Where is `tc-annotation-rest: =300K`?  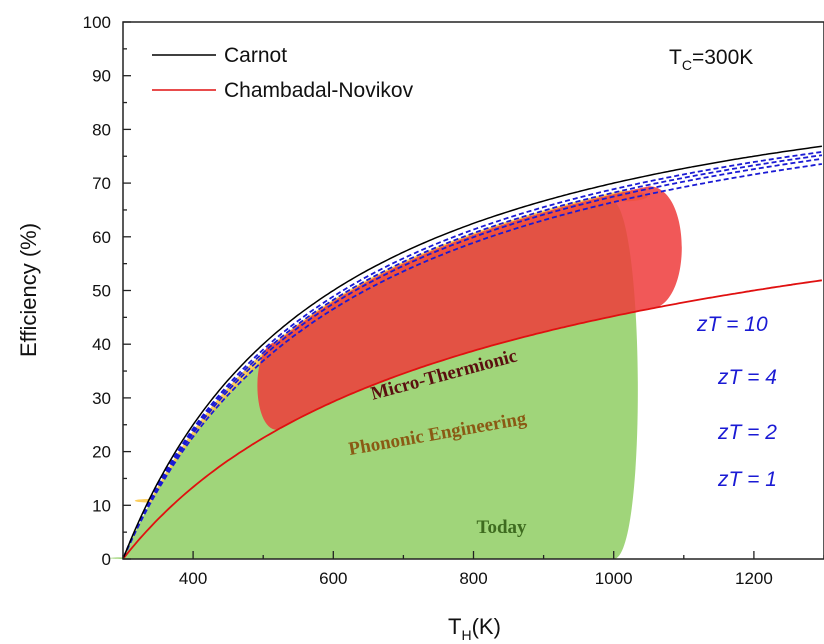 tc-annotation-rest: =300K is located at coordinates (722, 57).